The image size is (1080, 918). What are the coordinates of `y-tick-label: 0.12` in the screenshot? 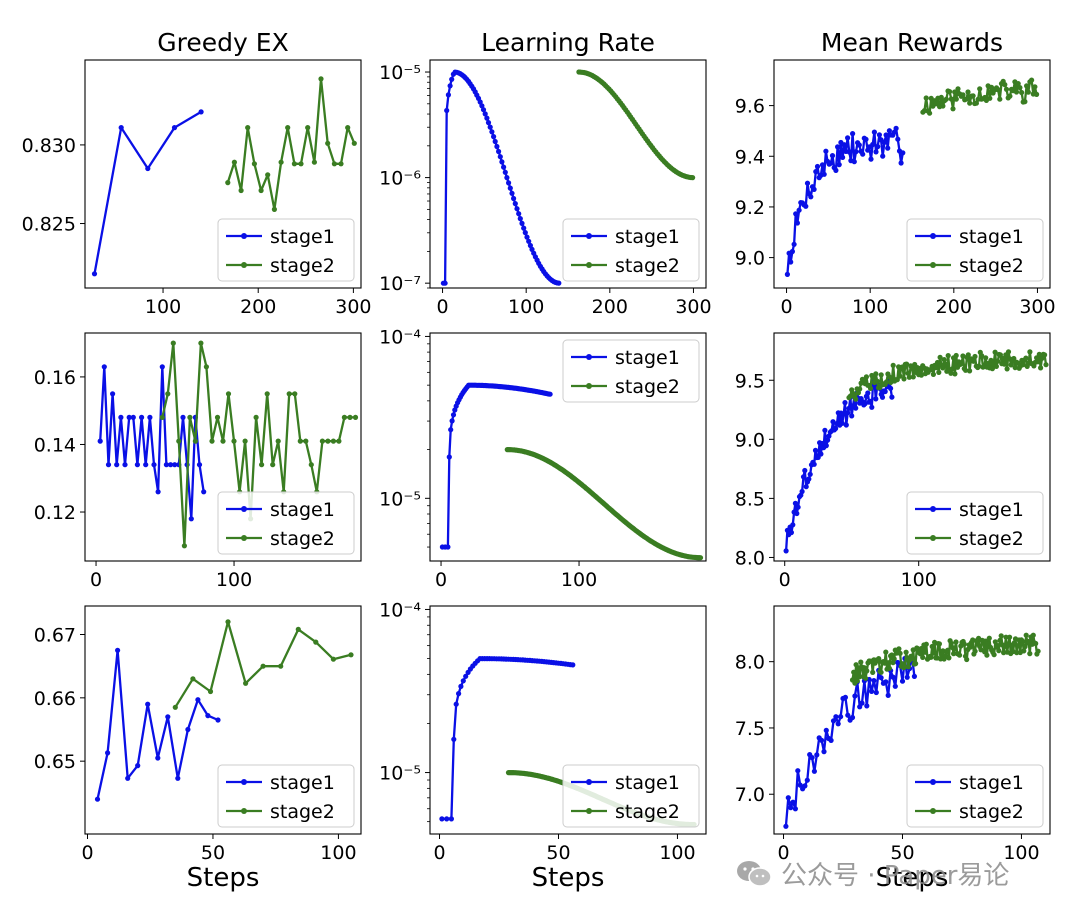 It's located at (55, 513).